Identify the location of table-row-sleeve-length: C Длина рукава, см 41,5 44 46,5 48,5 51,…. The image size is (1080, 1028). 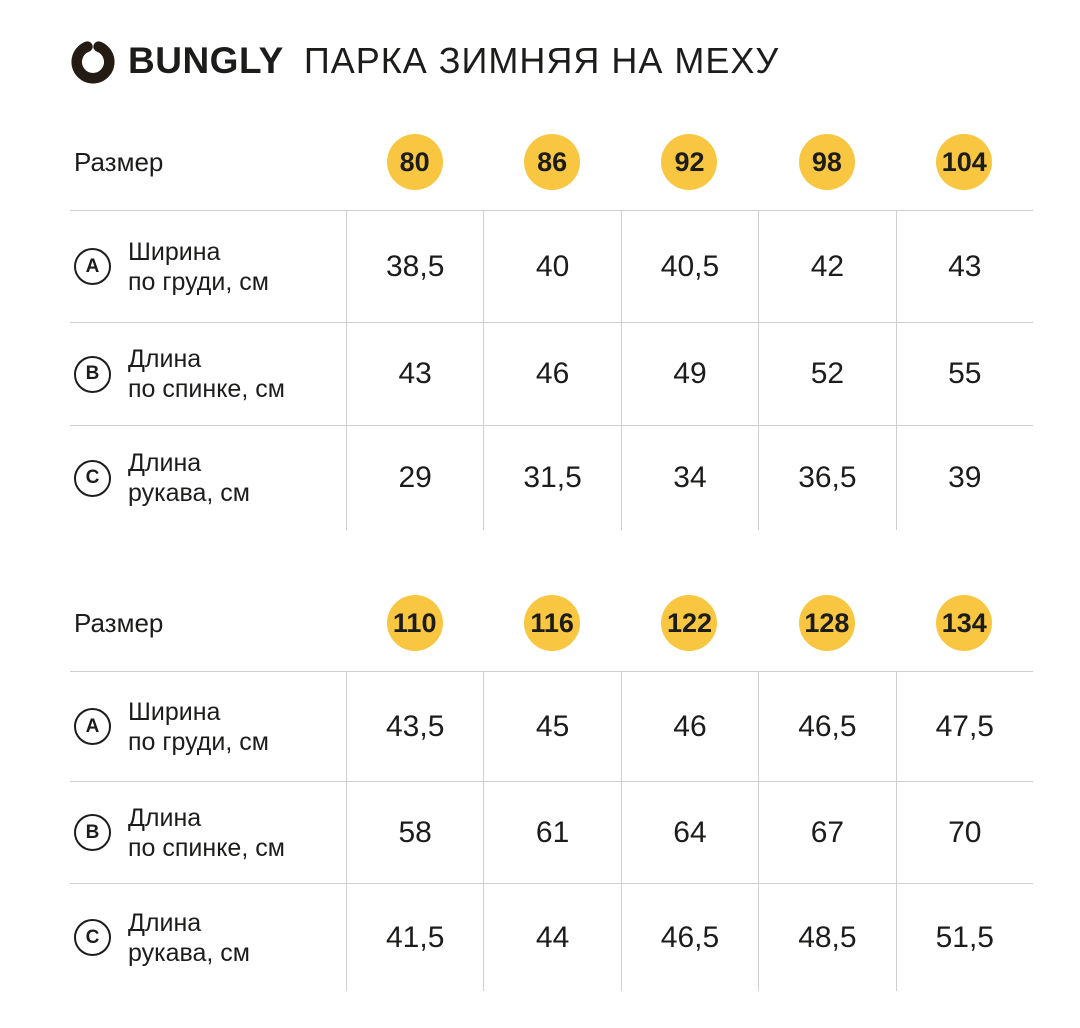
(551, 937).